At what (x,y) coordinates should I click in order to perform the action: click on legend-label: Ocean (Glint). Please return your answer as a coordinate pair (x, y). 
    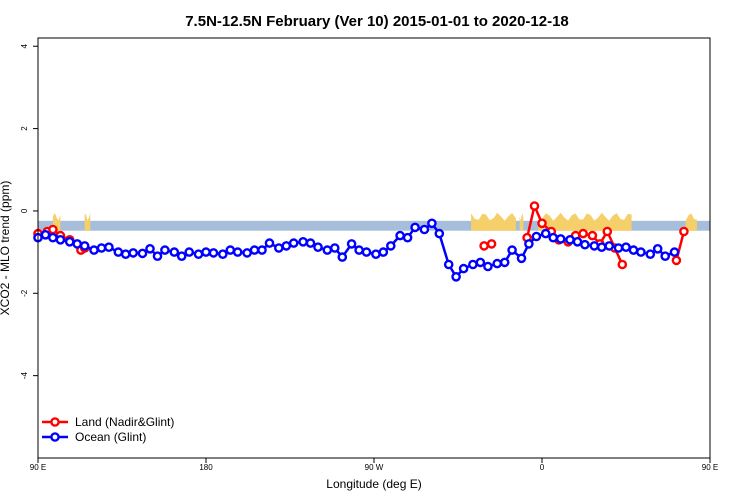
    Looking at the image, I should click on (110, 437).